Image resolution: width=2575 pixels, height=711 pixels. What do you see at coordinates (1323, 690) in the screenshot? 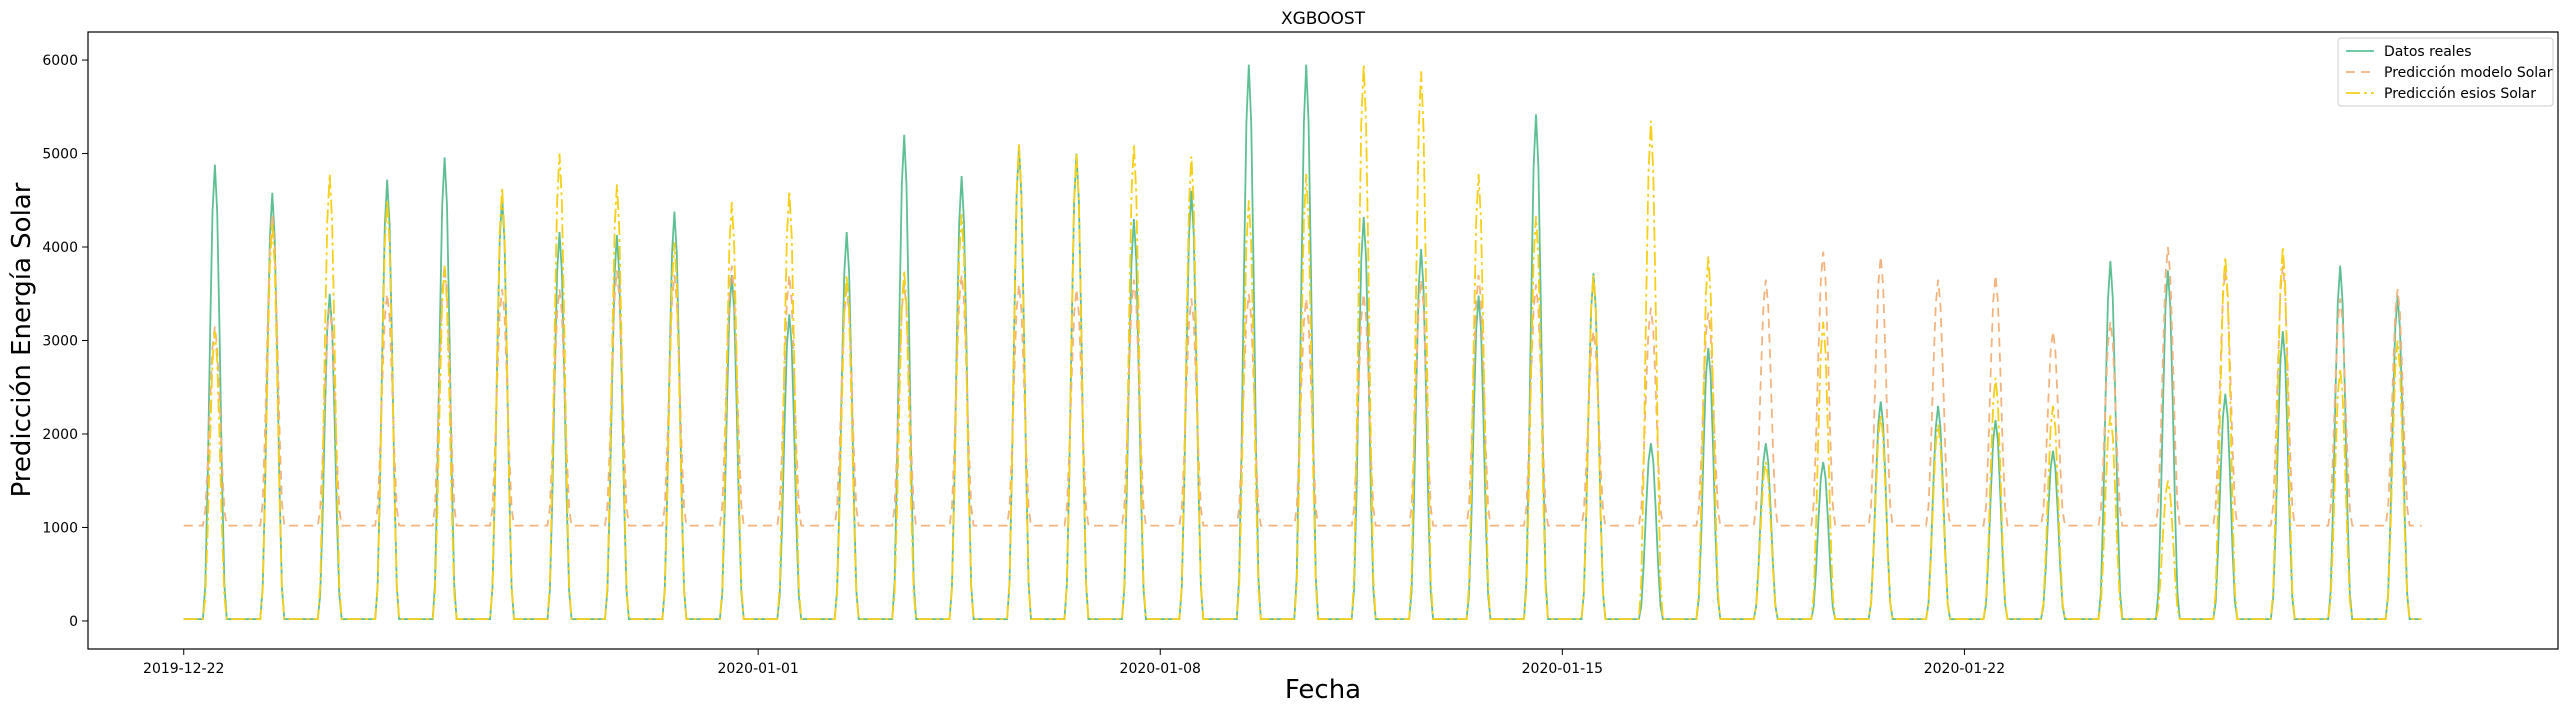
I see `x-axis-title: Fecha` at bounding box center [1323, 690].